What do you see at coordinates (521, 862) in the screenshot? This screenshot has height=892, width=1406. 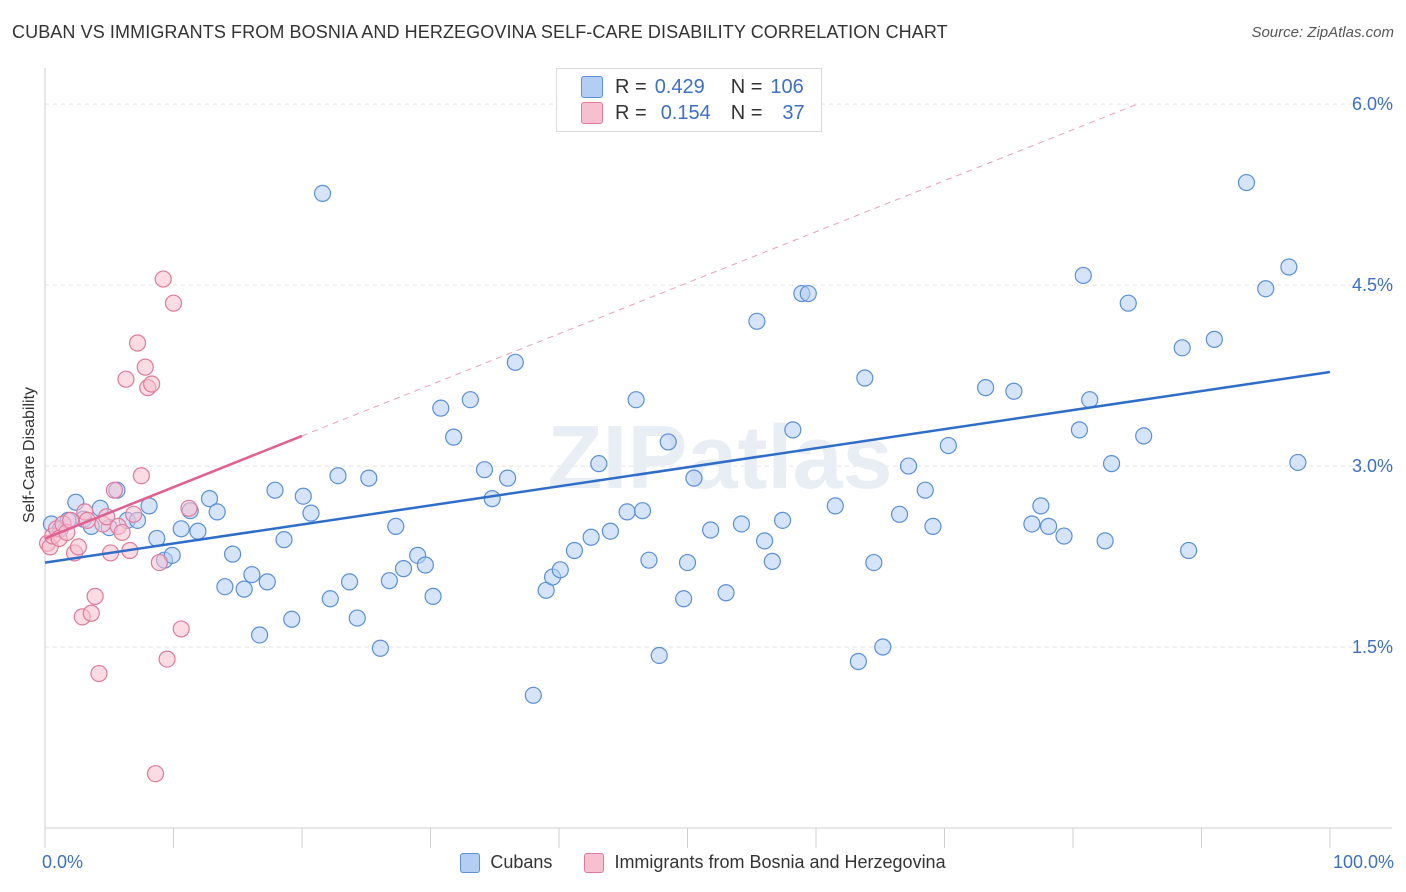 I see `legend-label: Cubans` at bounding box center [521, 862].